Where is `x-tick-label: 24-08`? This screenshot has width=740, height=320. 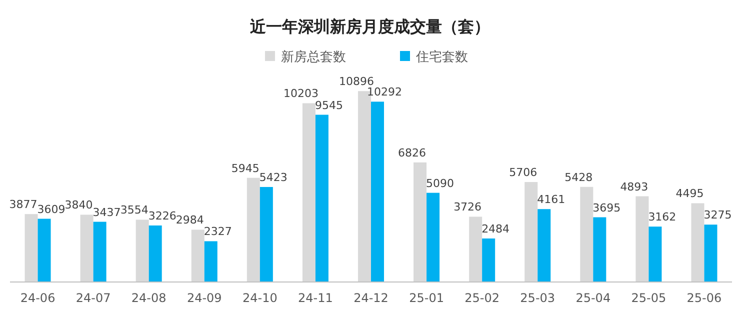
x-tick-label: 24-08 is located at coordinates (148, 298).